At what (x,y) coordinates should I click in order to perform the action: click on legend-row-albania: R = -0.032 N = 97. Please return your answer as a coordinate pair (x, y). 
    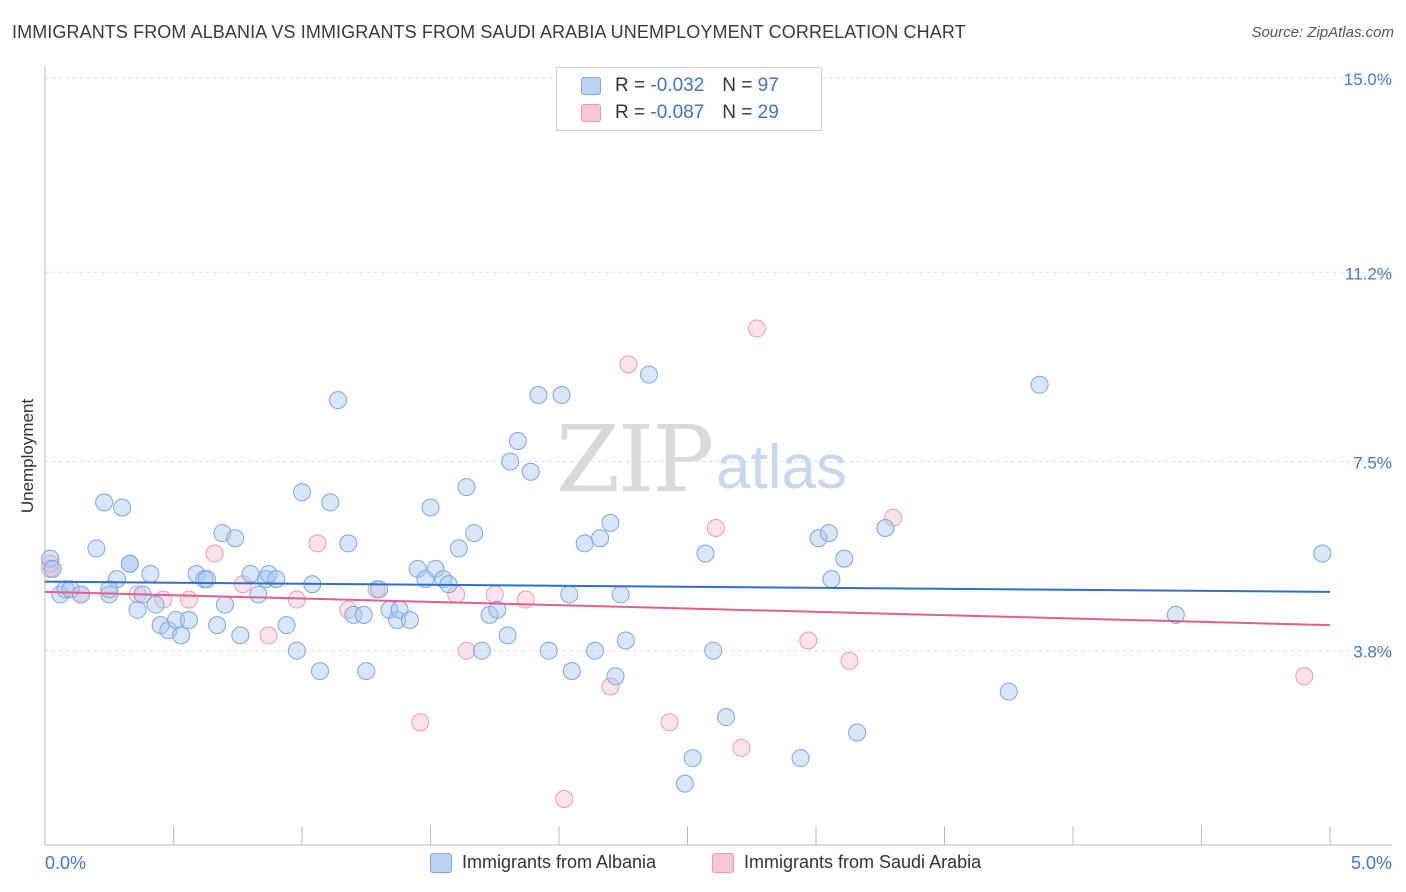
    Looking at the image, I should click on (680, 86).